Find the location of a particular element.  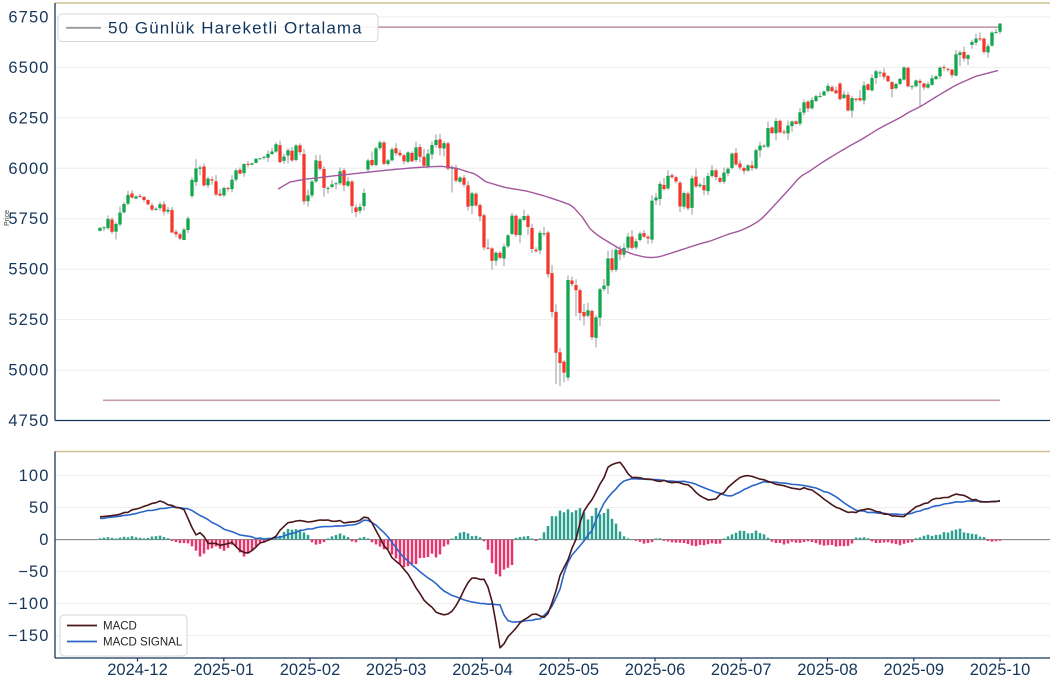

svg-text: 6750 is located at coordinates (28, 18).